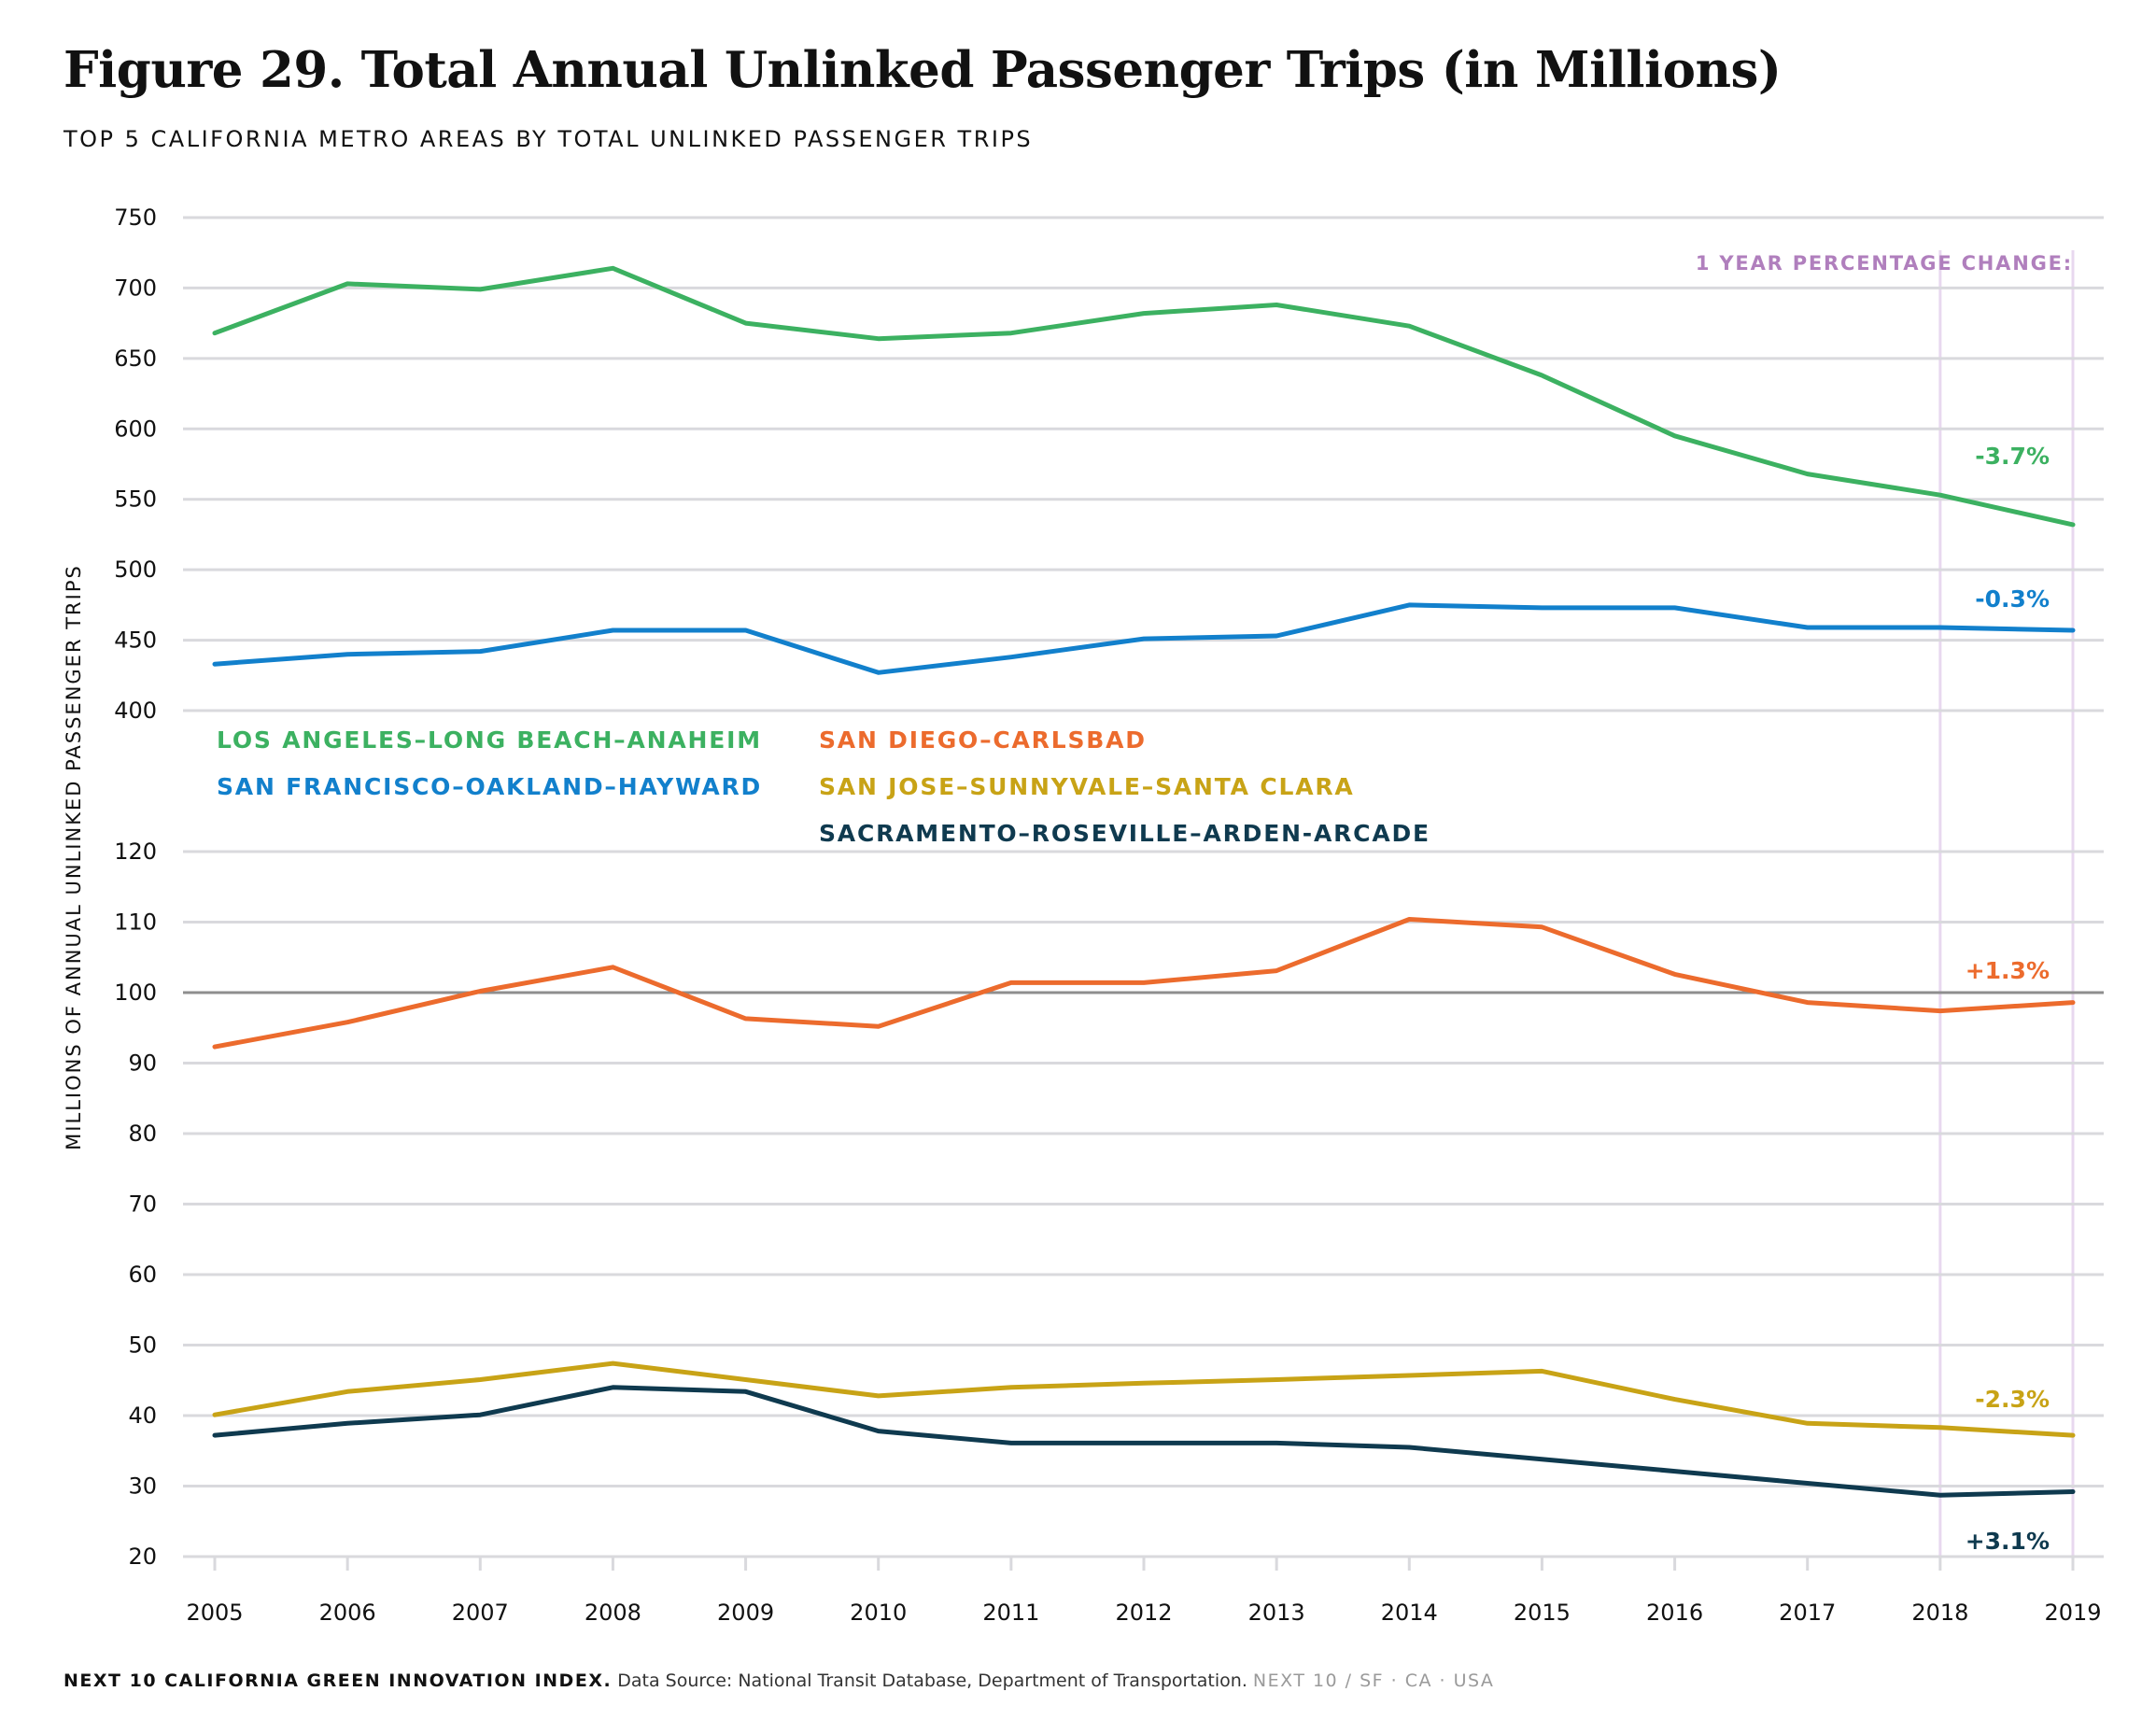 The width and height of the screenshot is (2156, 1734). Describe the element at coordinates (142, 1487) in the screenshot. I see `y-tick-label-lower-30: 30` at that location.